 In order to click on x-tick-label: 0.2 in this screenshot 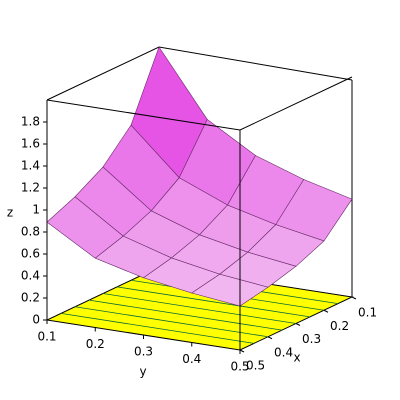, I will do `click(339, 326)`.